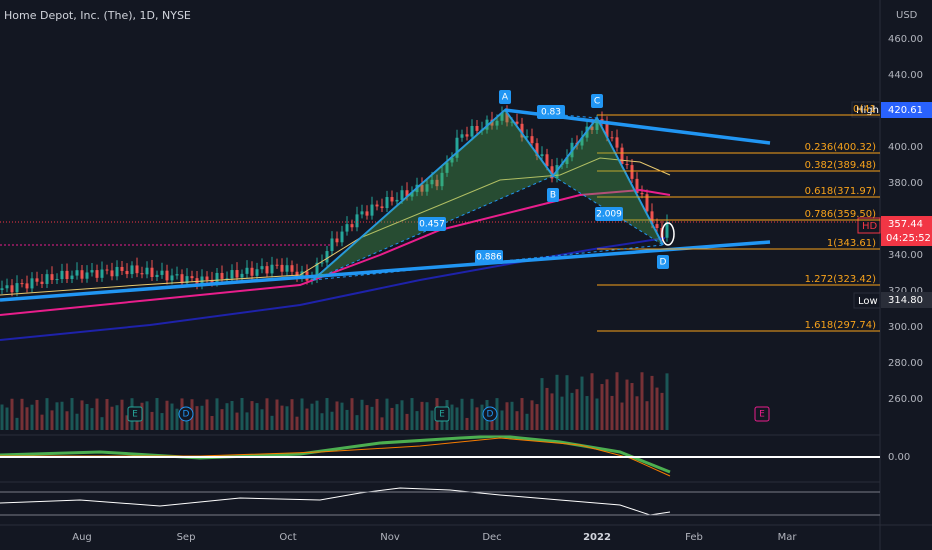 Image resolution: width=932 pixels, height=550 pixels. Describe the element at coordinates (905, 183) in the screenshot. I see `price-label: 380.00` at that location.